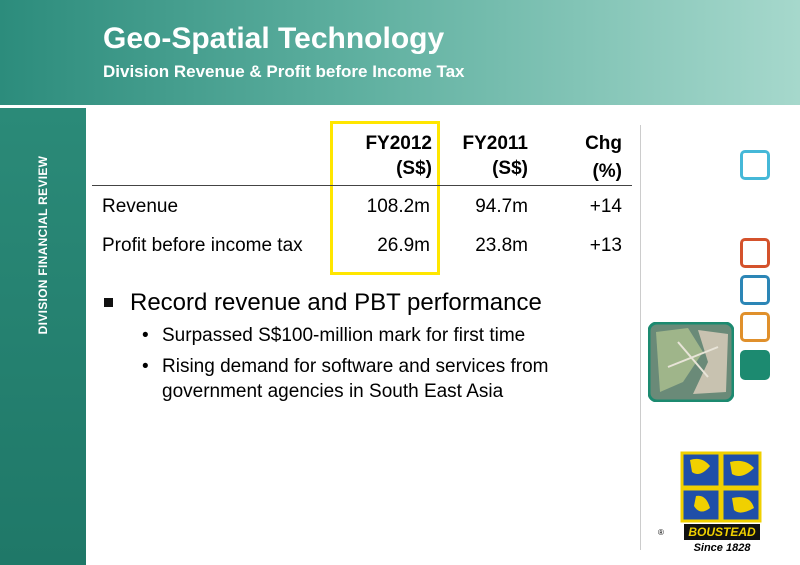 This screenshot has height=565, width=800. What do you see at coordinates (202, 245) in the screenshot?
I see `row-label: Profit before income tax` at bounding box center [202, 245].